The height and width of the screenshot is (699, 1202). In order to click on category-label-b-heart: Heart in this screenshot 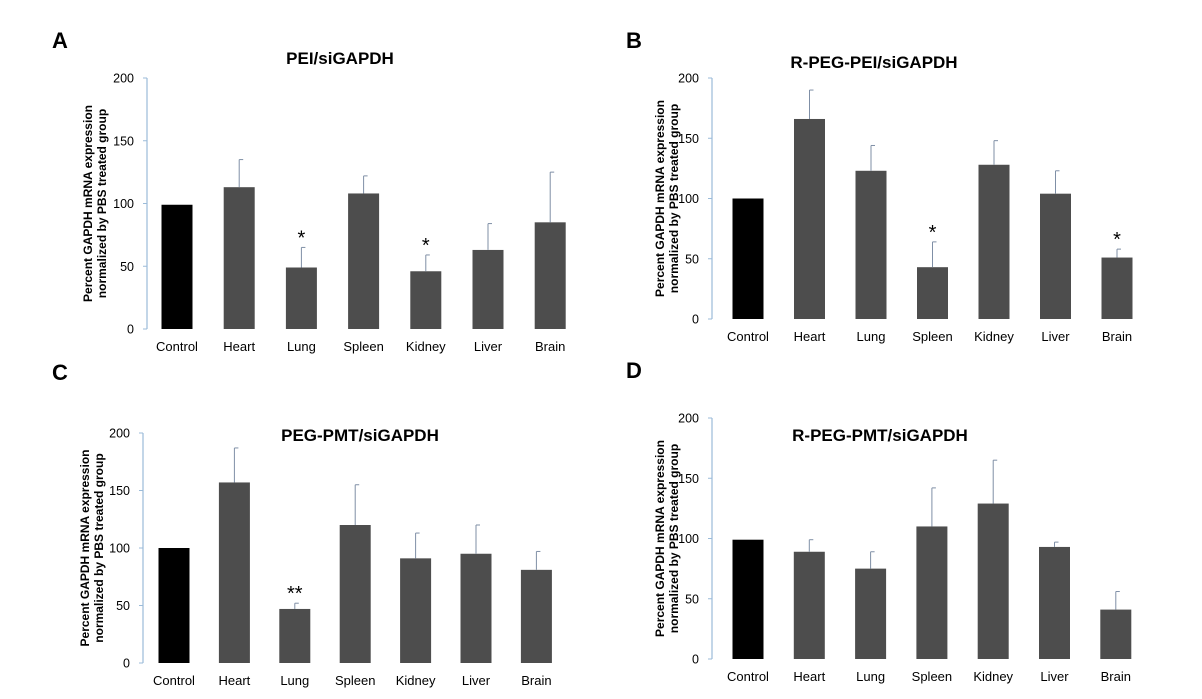, I will do `click(810, 336)`.